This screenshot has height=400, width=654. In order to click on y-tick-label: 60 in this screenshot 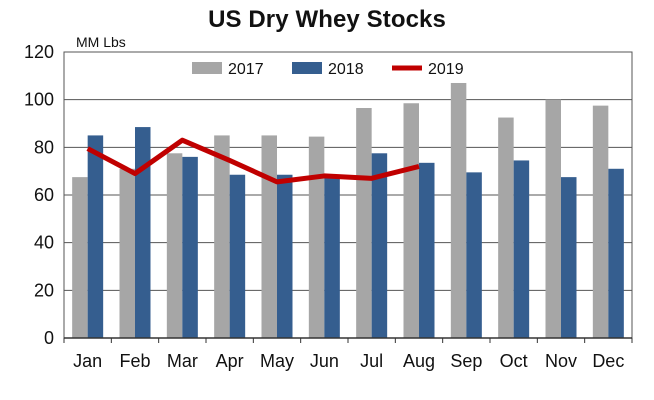, I will do `click(44, 195)`.